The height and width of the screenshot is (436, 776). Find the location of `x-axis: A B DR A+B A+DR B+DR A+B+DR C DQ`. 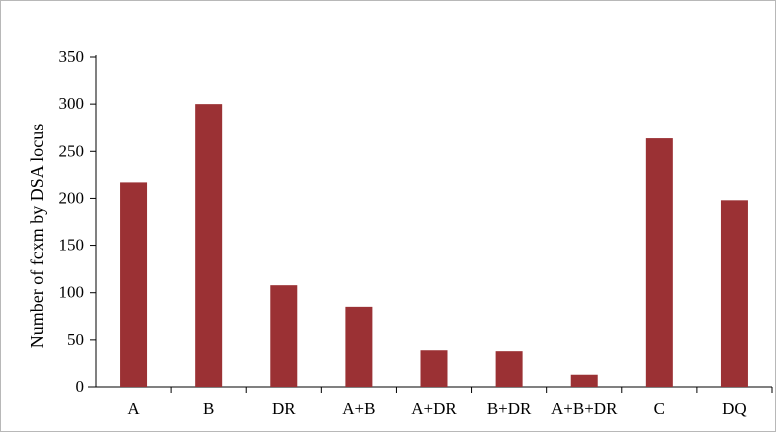

x-axis: A B DR A+B A+DR B+DR A+B+DR C DQ is located at coordinates (430, 402).